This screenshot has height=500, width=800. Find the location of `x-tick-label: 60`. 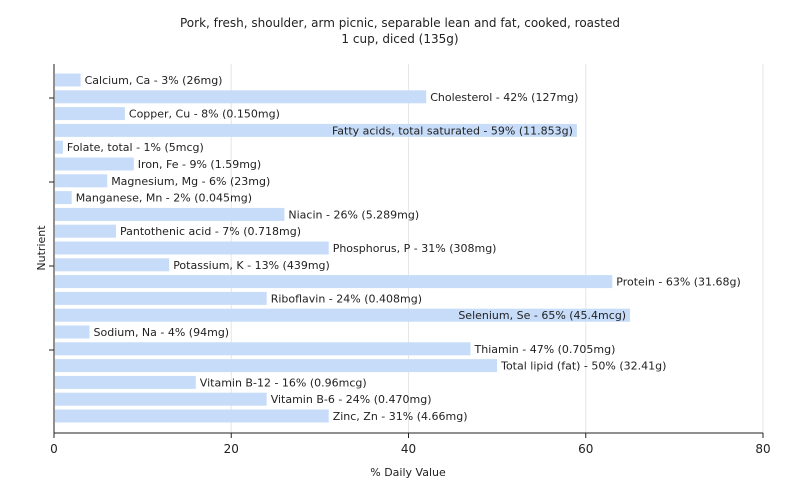

x-tick-label: 60 is located at coordinates (585, 449).